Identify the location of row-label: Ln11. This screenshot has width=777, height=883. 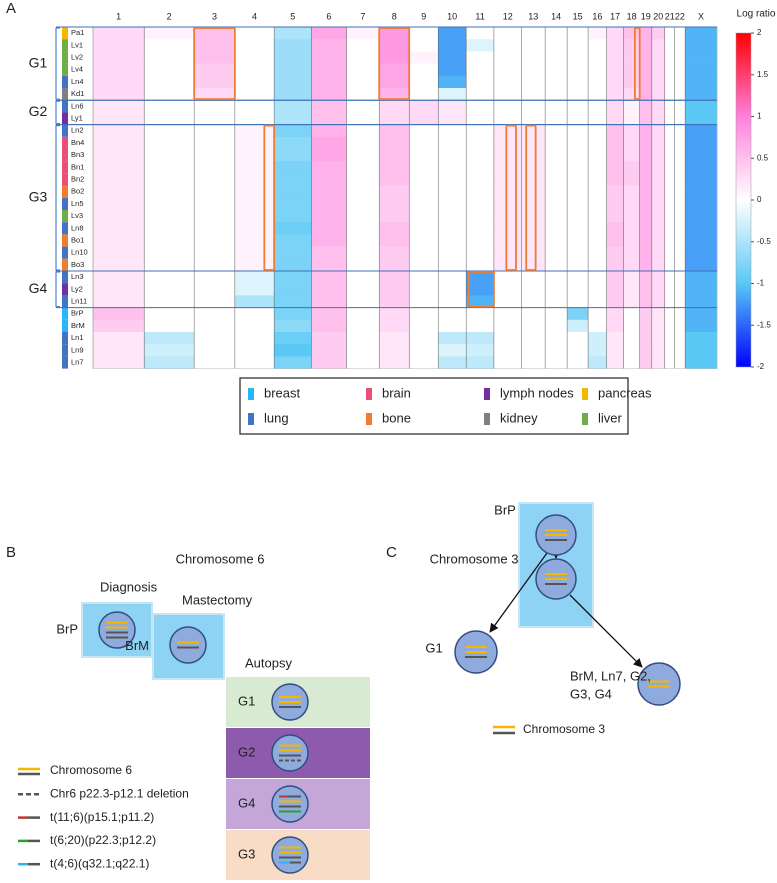
(79, 300).